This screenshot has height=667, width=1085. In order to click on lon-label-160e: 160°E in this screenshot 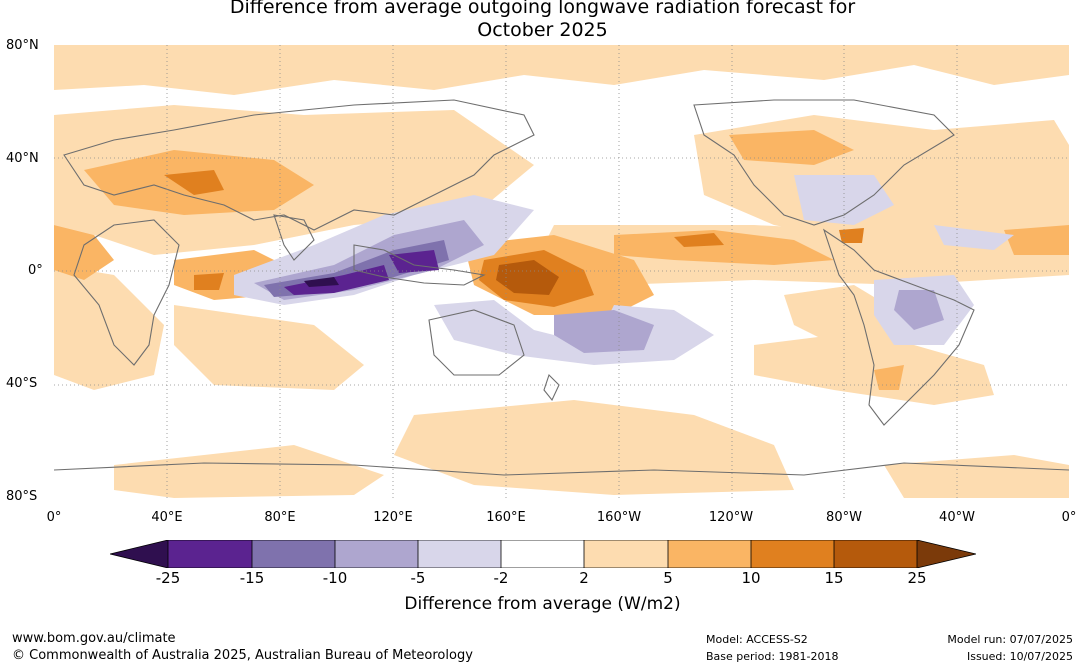, I will do `click(506, 517)`.